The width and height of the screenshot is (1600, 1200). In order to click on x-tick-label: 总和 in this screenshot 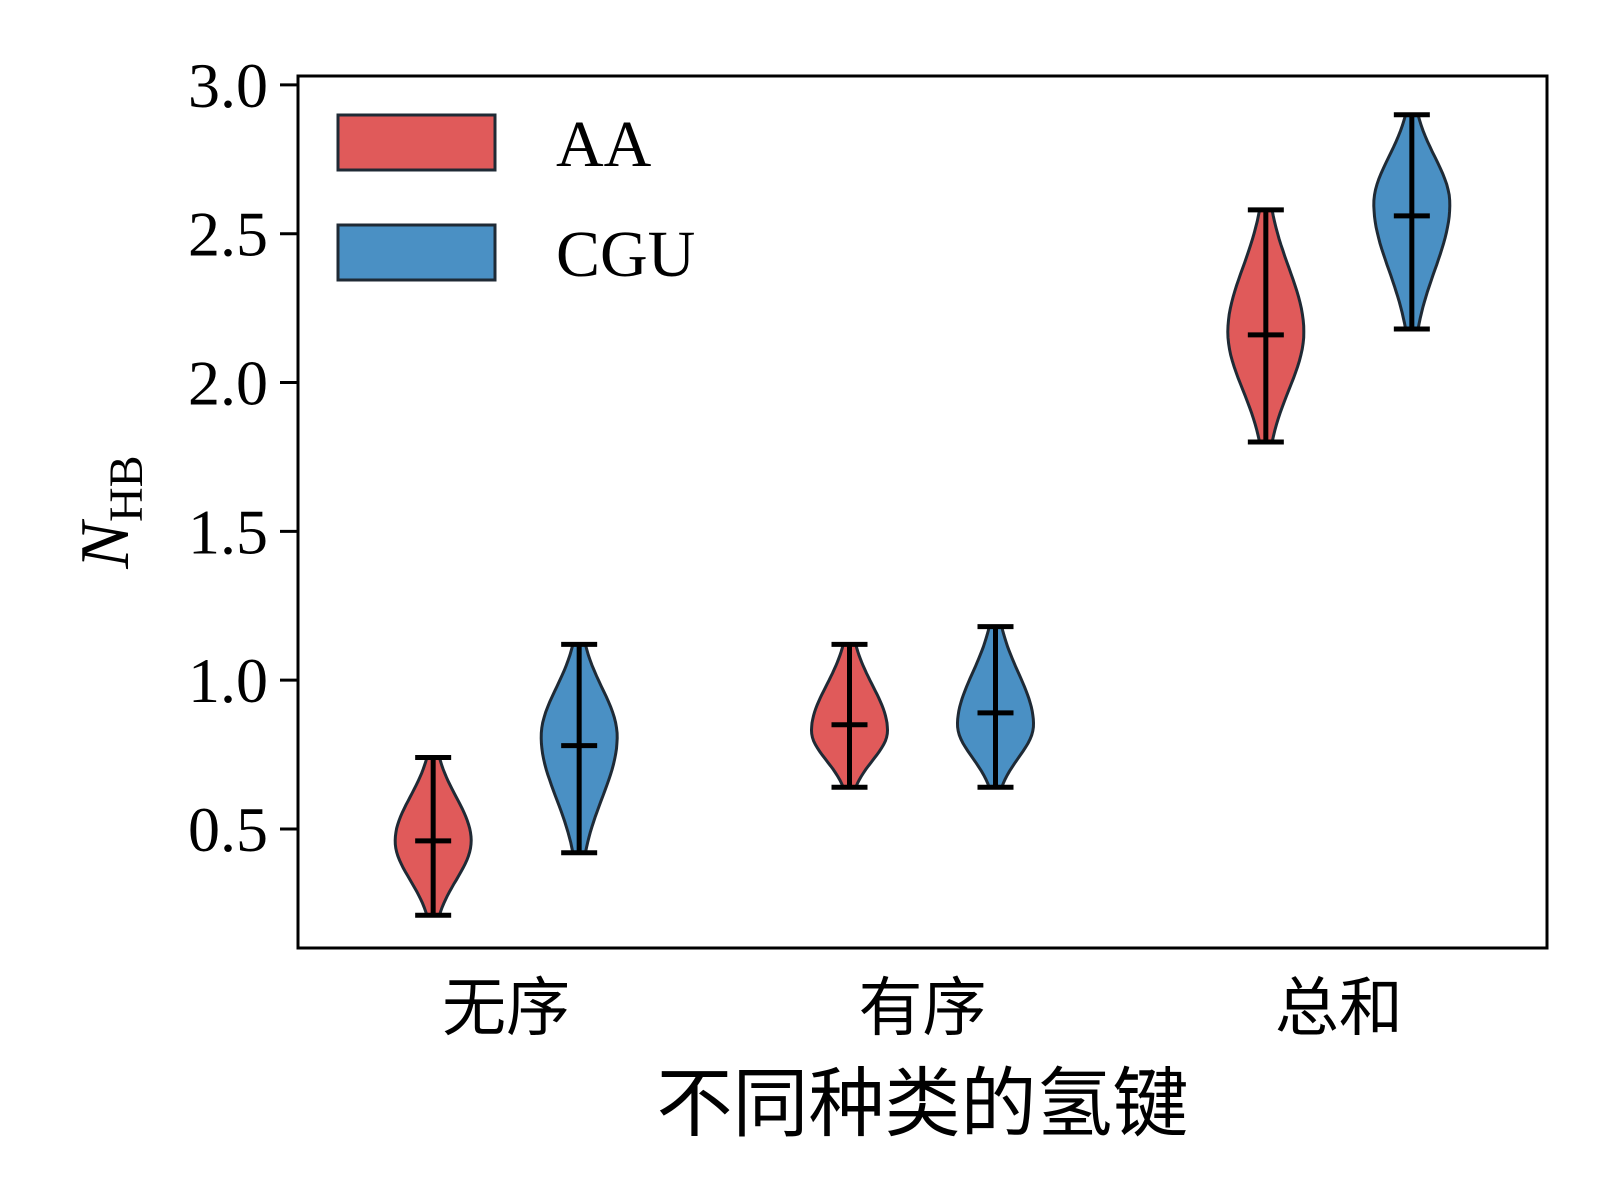, I will do `click(1339, 1009)`.